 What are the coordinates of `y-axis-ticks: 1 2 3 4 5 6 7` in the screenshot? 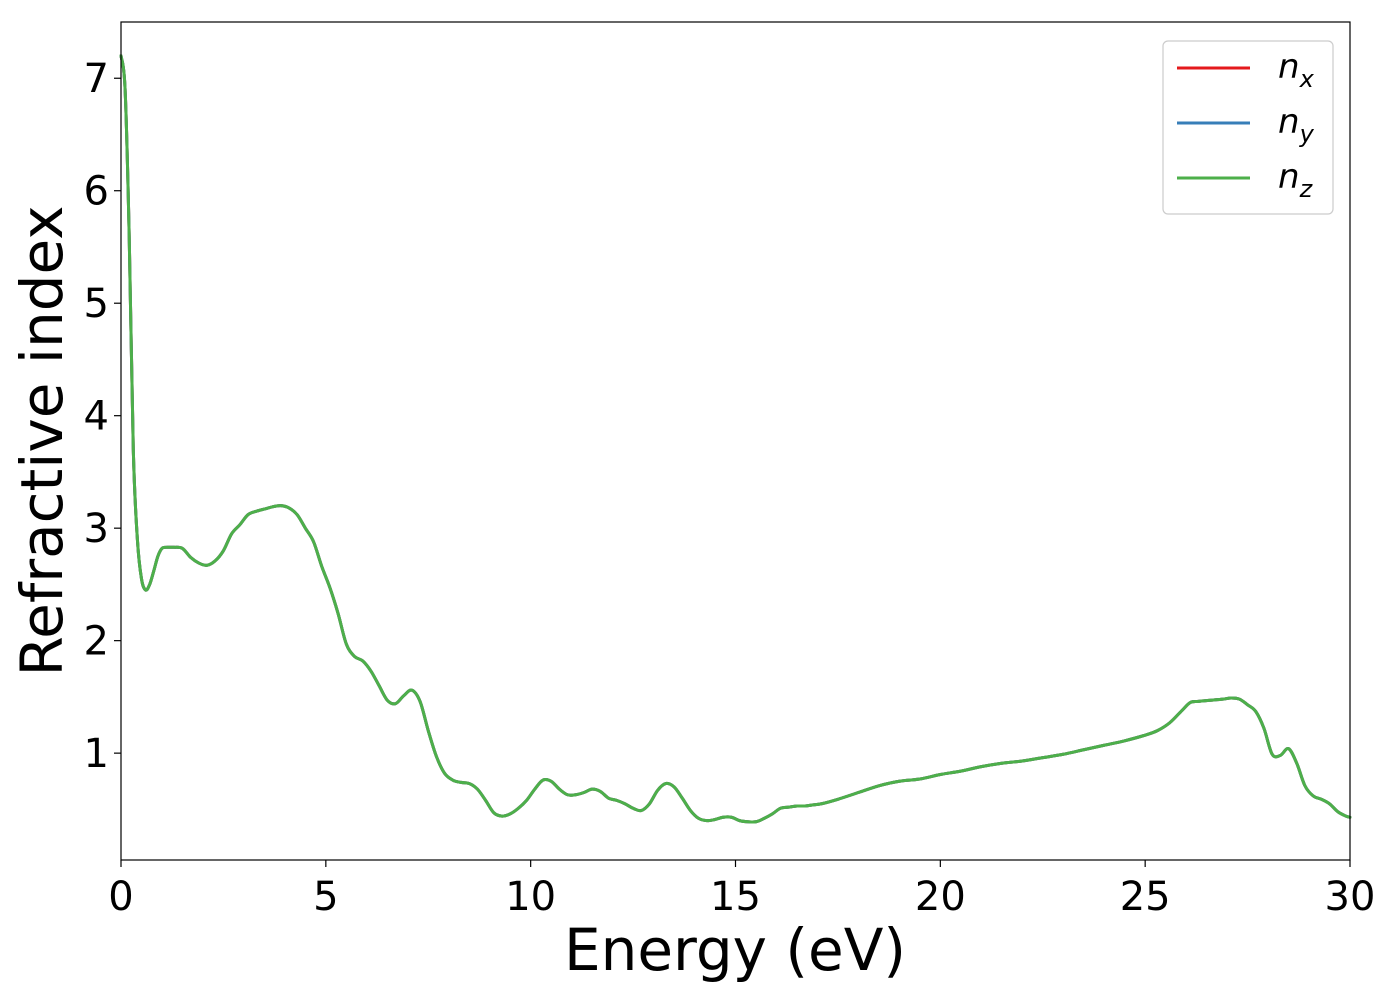 It's located at (102, 416).